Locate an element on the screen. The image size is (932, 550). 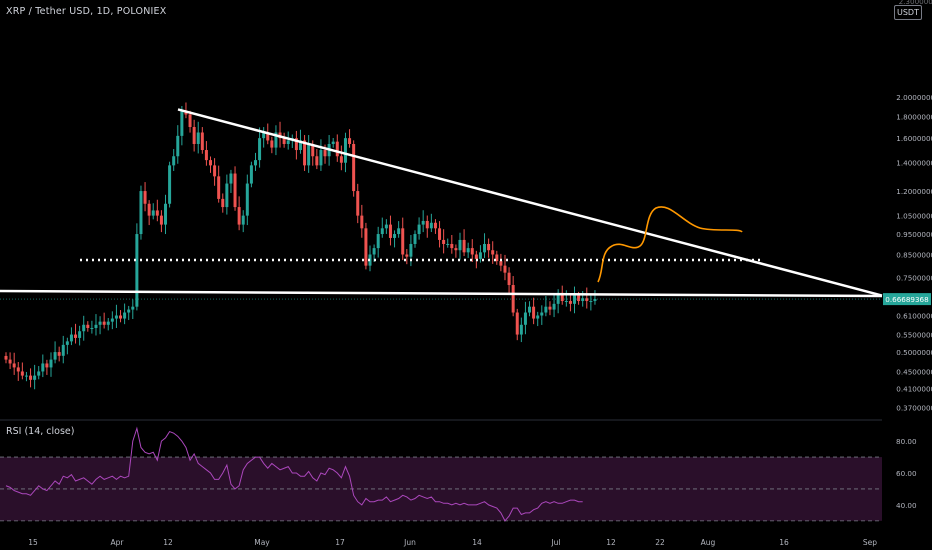
price-tick-label: 1.40000000 is located at coordinates (914, 163).